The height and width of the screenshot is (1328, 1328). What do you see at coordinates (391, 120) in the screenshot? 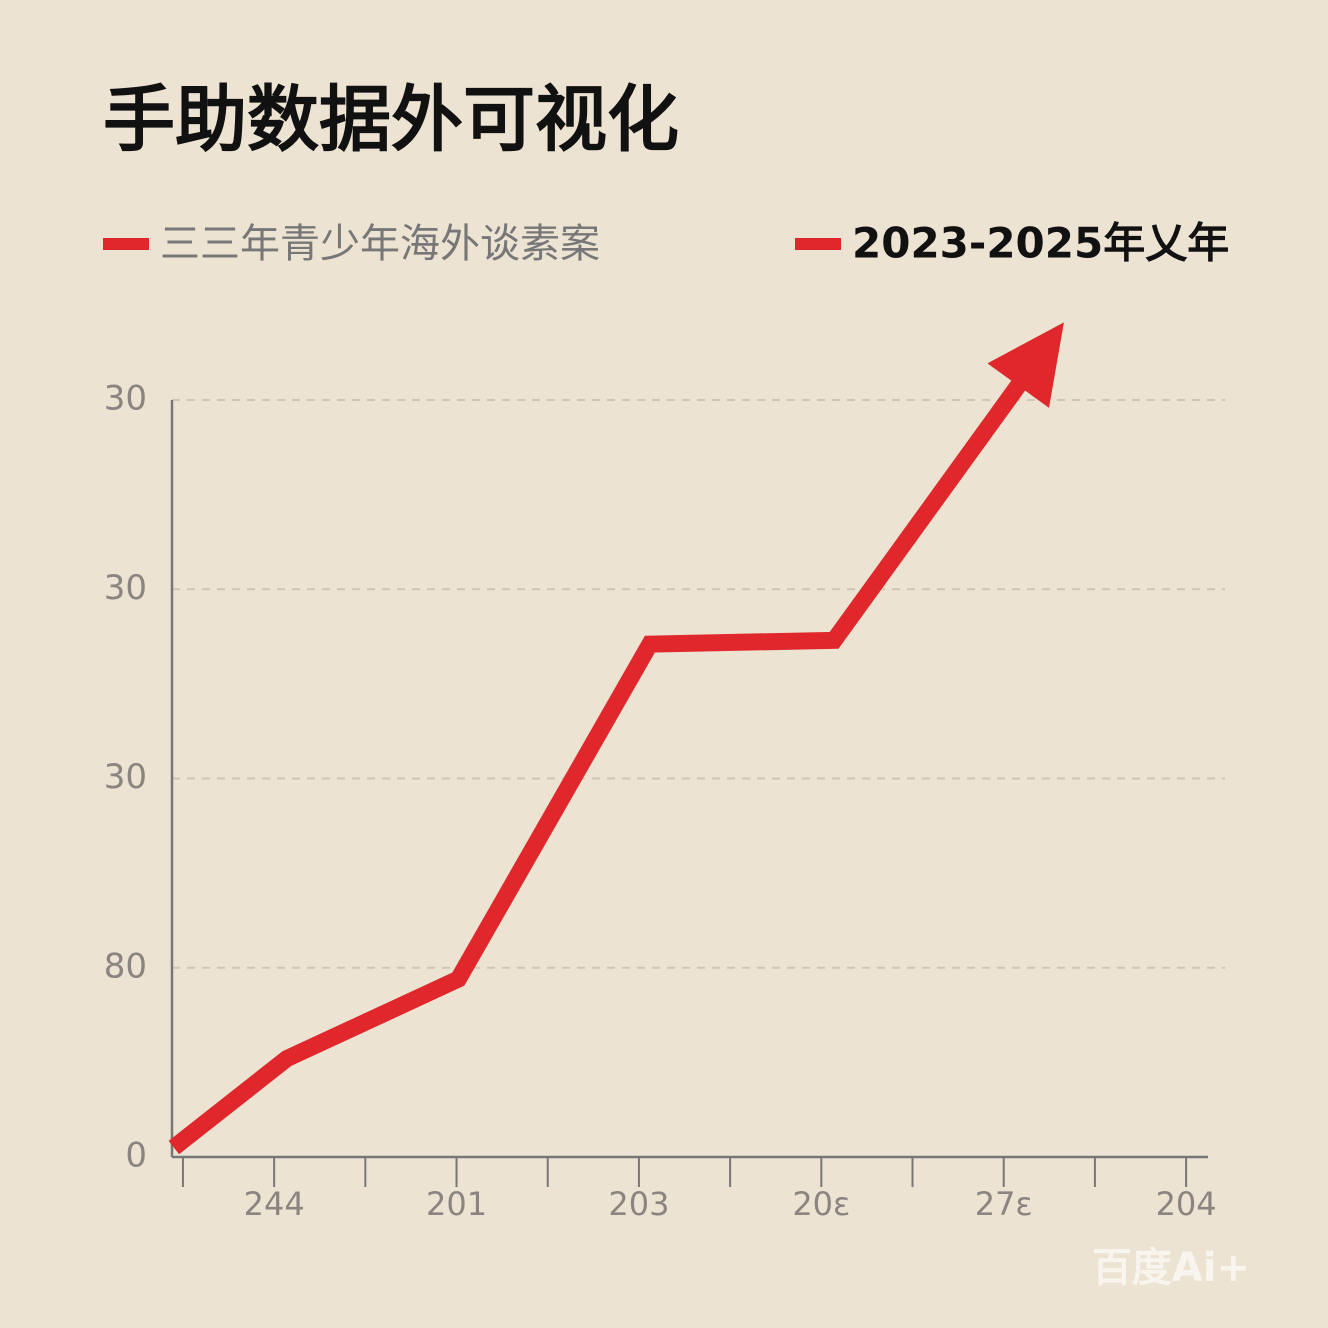
I see `chart-title: 手助数据外可视化` at bounding box center [391, 120].